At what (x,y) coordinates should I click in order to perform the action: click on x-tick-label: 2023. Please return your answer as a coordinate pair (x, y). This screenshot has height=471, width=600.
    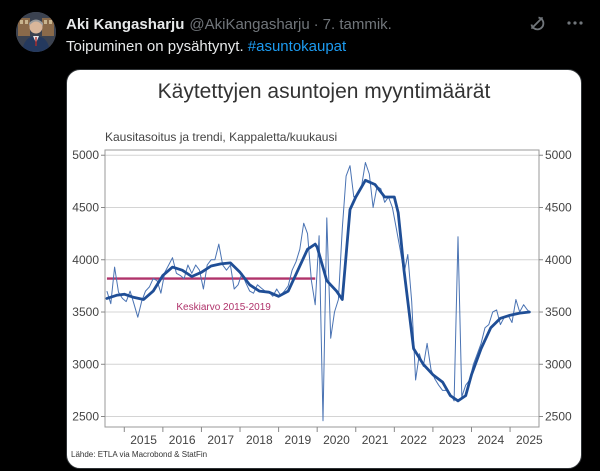
    Looking at the image, I should click on (452, 440).